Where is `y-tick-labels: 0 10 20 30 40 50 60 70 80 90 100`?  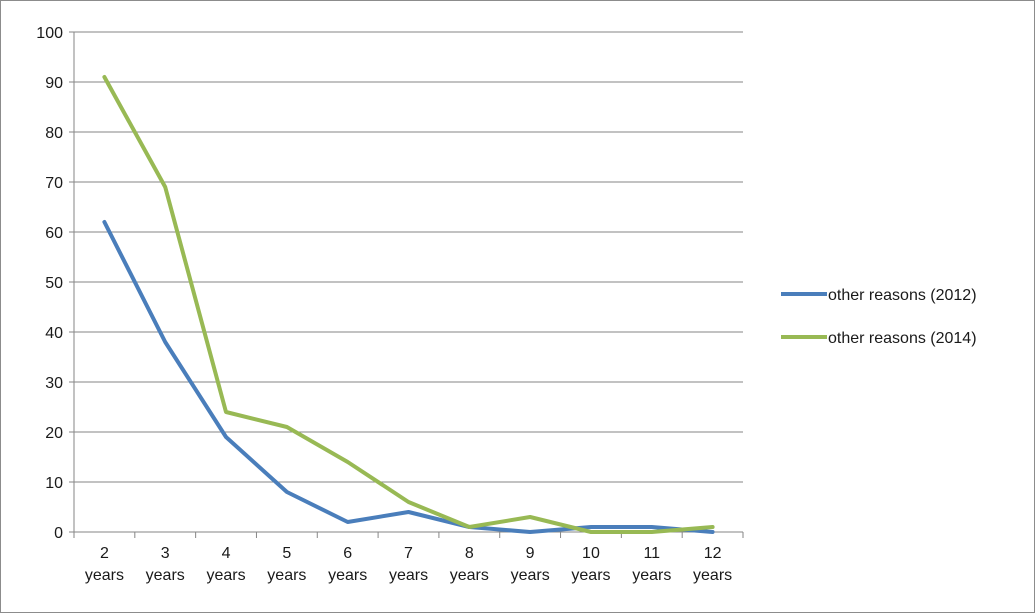 y-tick-labels: 0 10 20 30 40 50 60 70 80 90 100 is located at coordinates (49, 283).